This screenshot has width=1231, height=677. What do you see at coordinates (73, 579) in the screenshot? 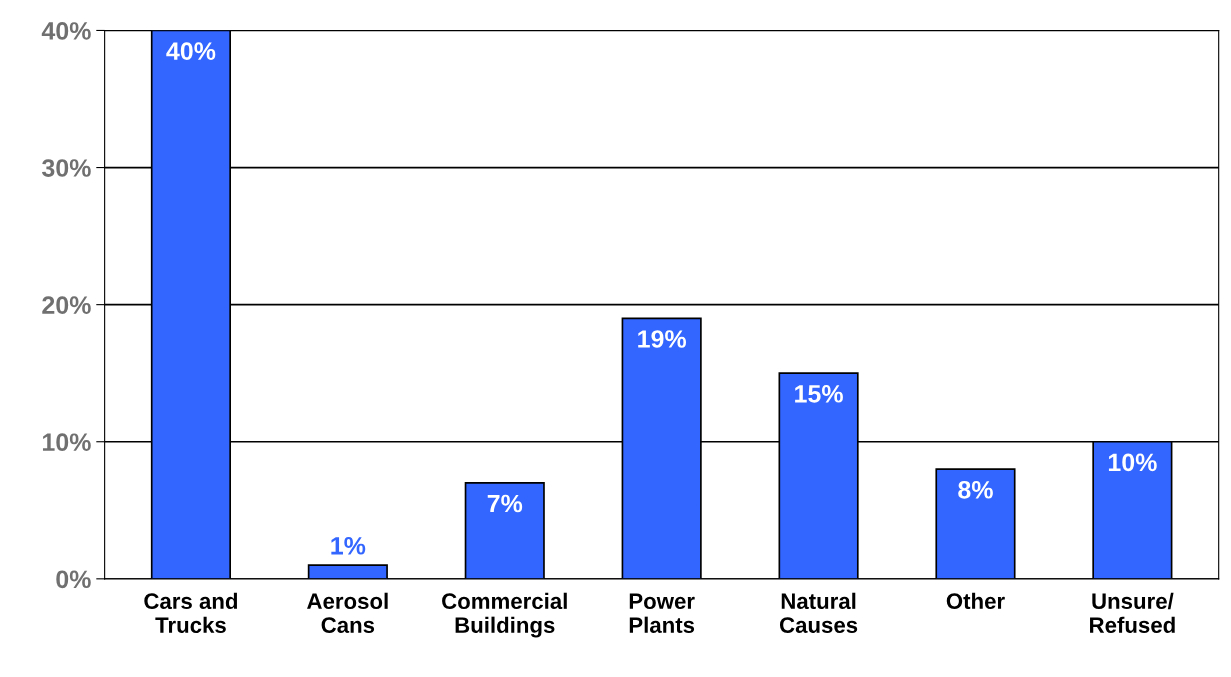
I see `y-tick-label: 0%` at bounding box center [73, 579].